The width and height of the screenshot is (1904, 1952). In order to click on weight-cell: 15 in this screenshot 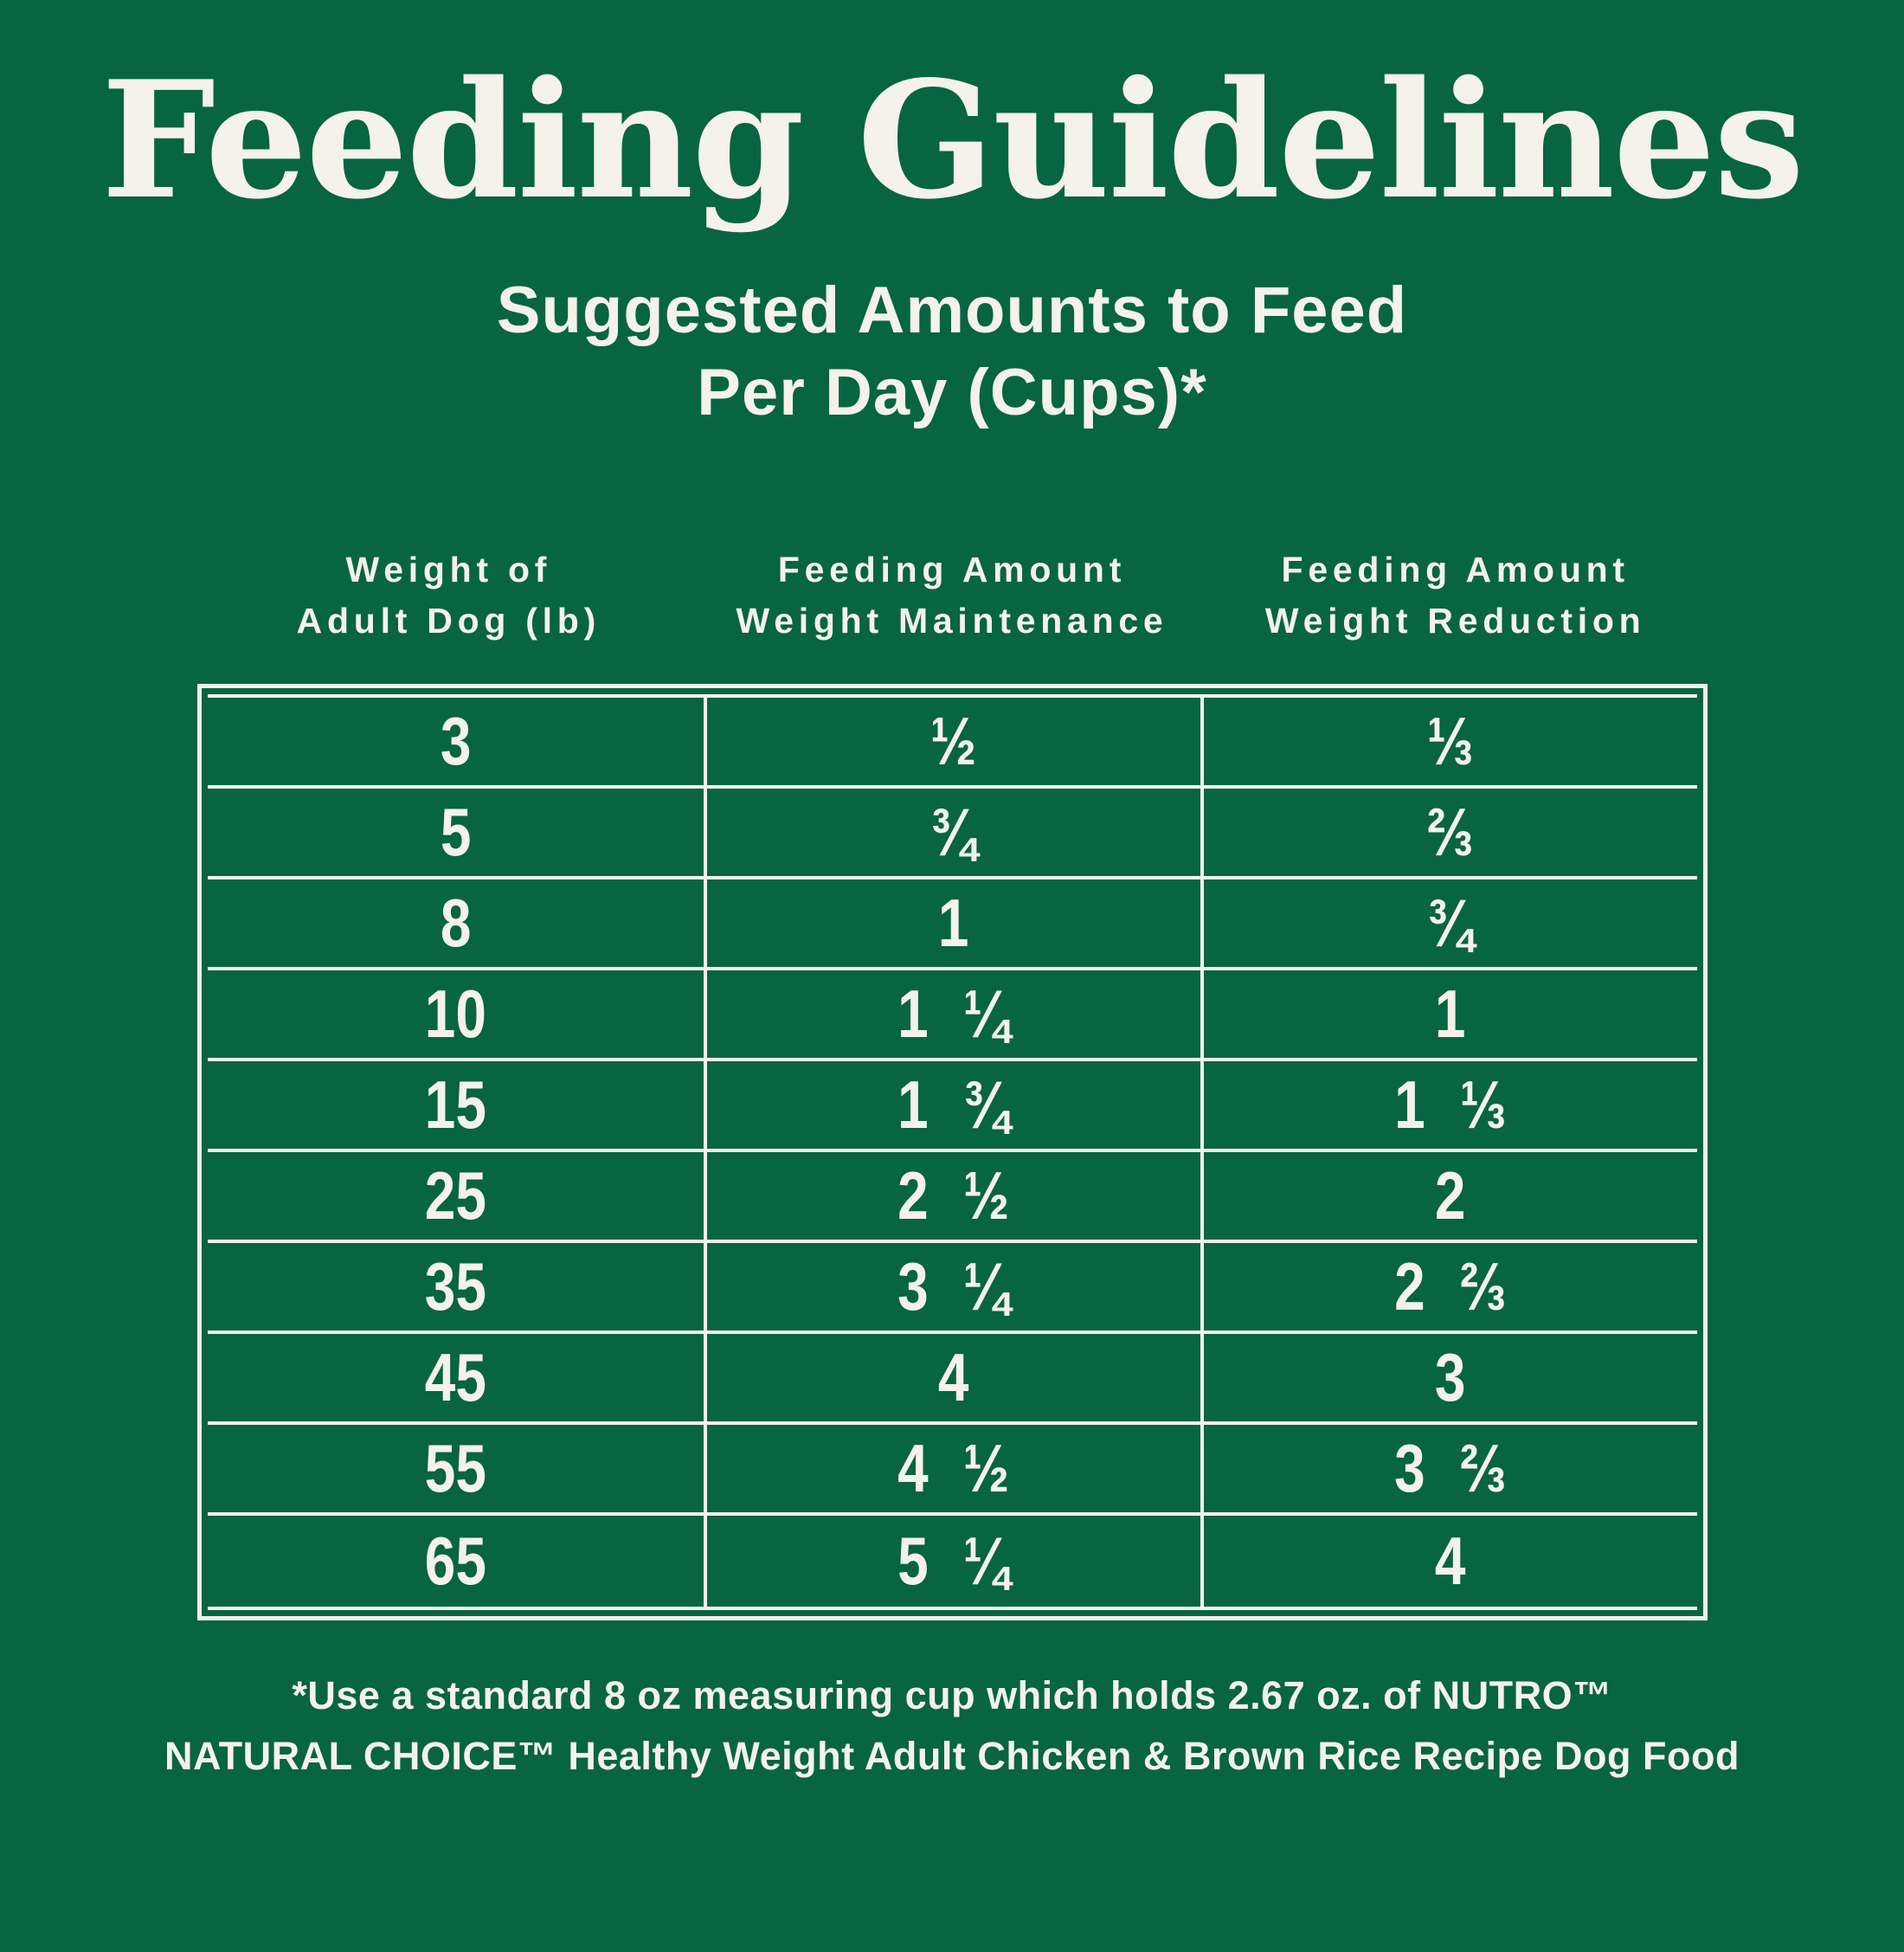, I will do `click(456, 1105)`.